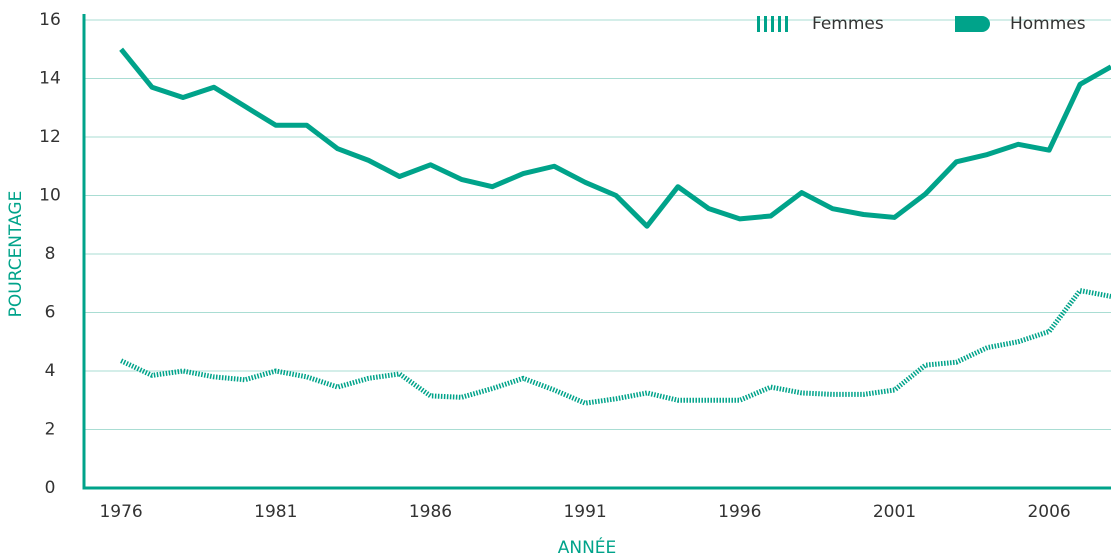 The width and height of the screenshot is (1111, 558). I want to click on y-tick-label: 6, so click(50, 313).